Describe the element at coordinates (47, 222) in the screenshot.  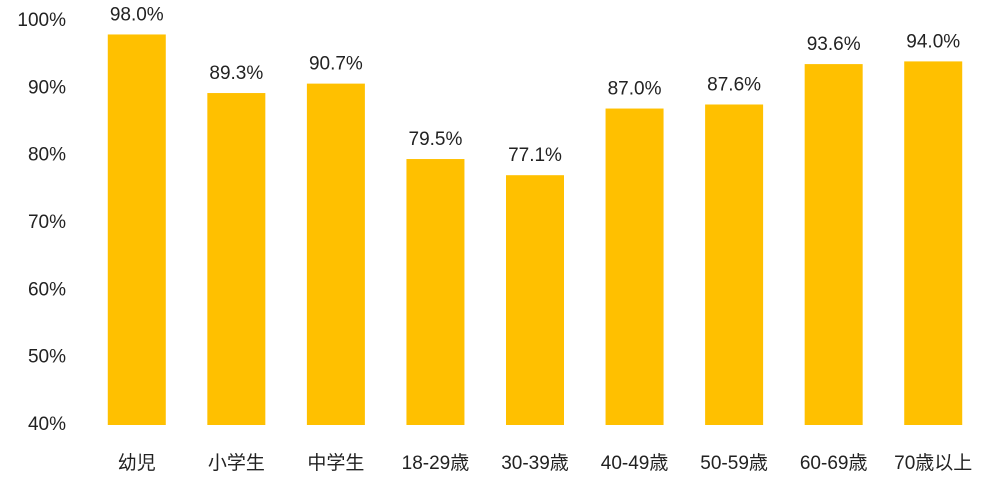
I see `y-tick-label: 70%` at that location.